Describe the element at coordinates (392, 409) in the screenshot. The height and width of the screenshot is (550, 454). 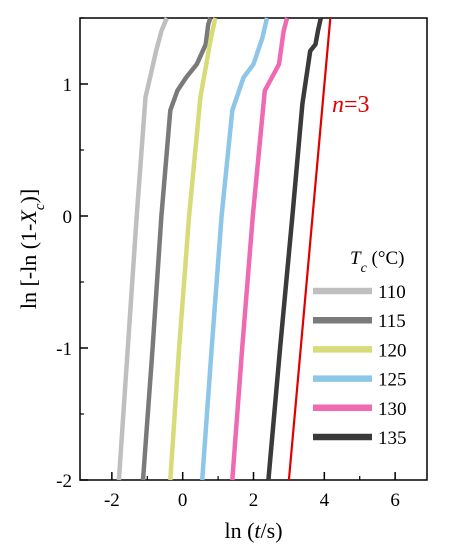
I see `legend-label-130: 130` at that location.